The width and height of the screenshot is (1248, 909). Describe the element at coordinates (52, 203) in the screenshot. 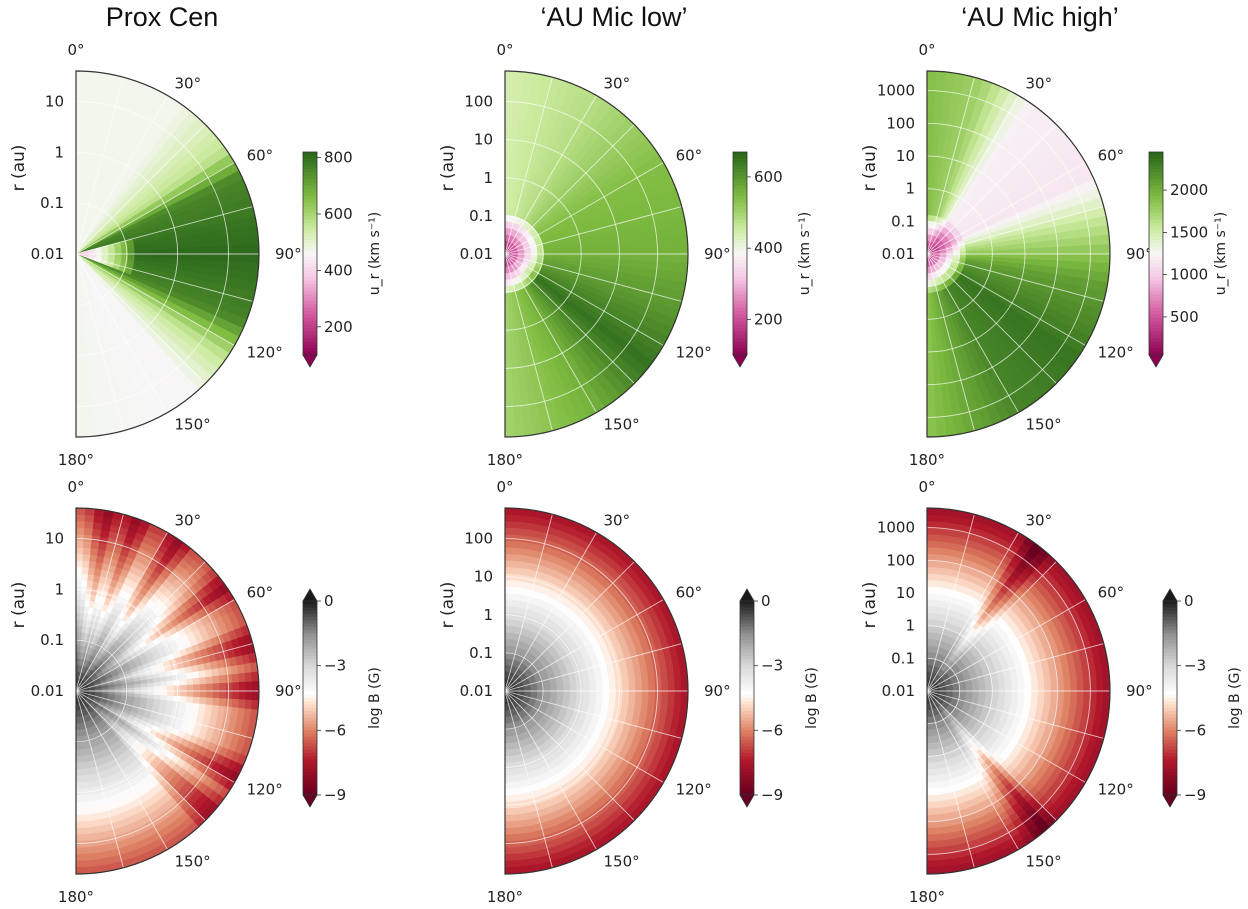

I see `r-tick-label: 0.1` at that location.